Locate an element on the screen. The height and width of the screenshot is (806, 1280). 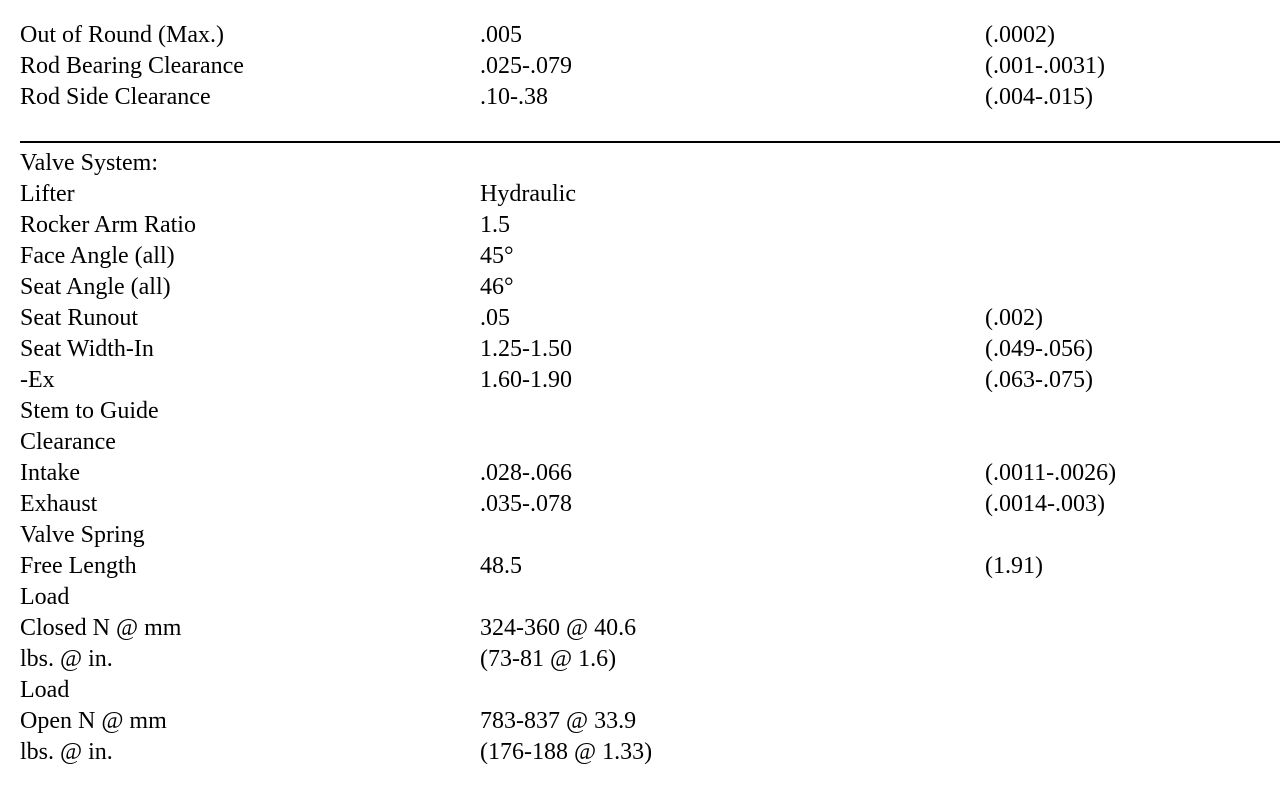
spec-row: Seat Width-In 1.25-1.50 (.049-.056) is located at coordinates (650, 349).